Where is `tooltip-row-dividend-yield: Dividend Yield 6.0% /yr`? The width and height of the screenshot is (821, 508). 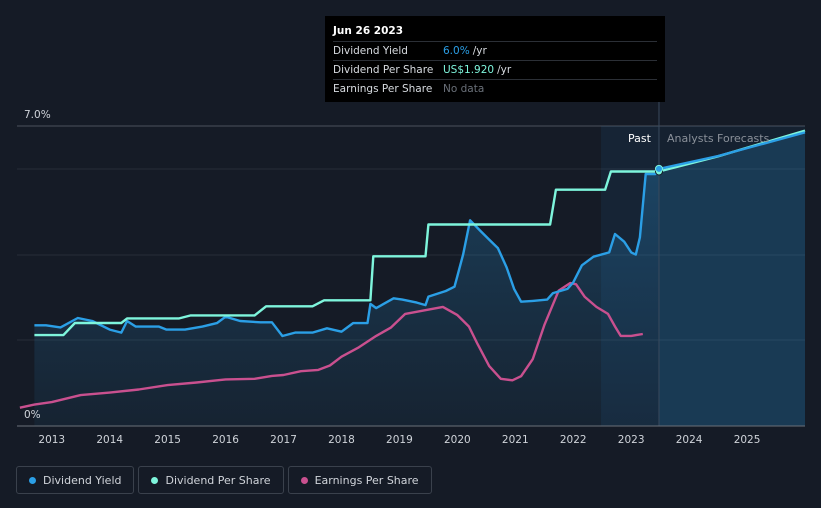
tooltip-row-dividend-yield: Dividend Yield 6.0% /yr is located at coordinates (495, 51).